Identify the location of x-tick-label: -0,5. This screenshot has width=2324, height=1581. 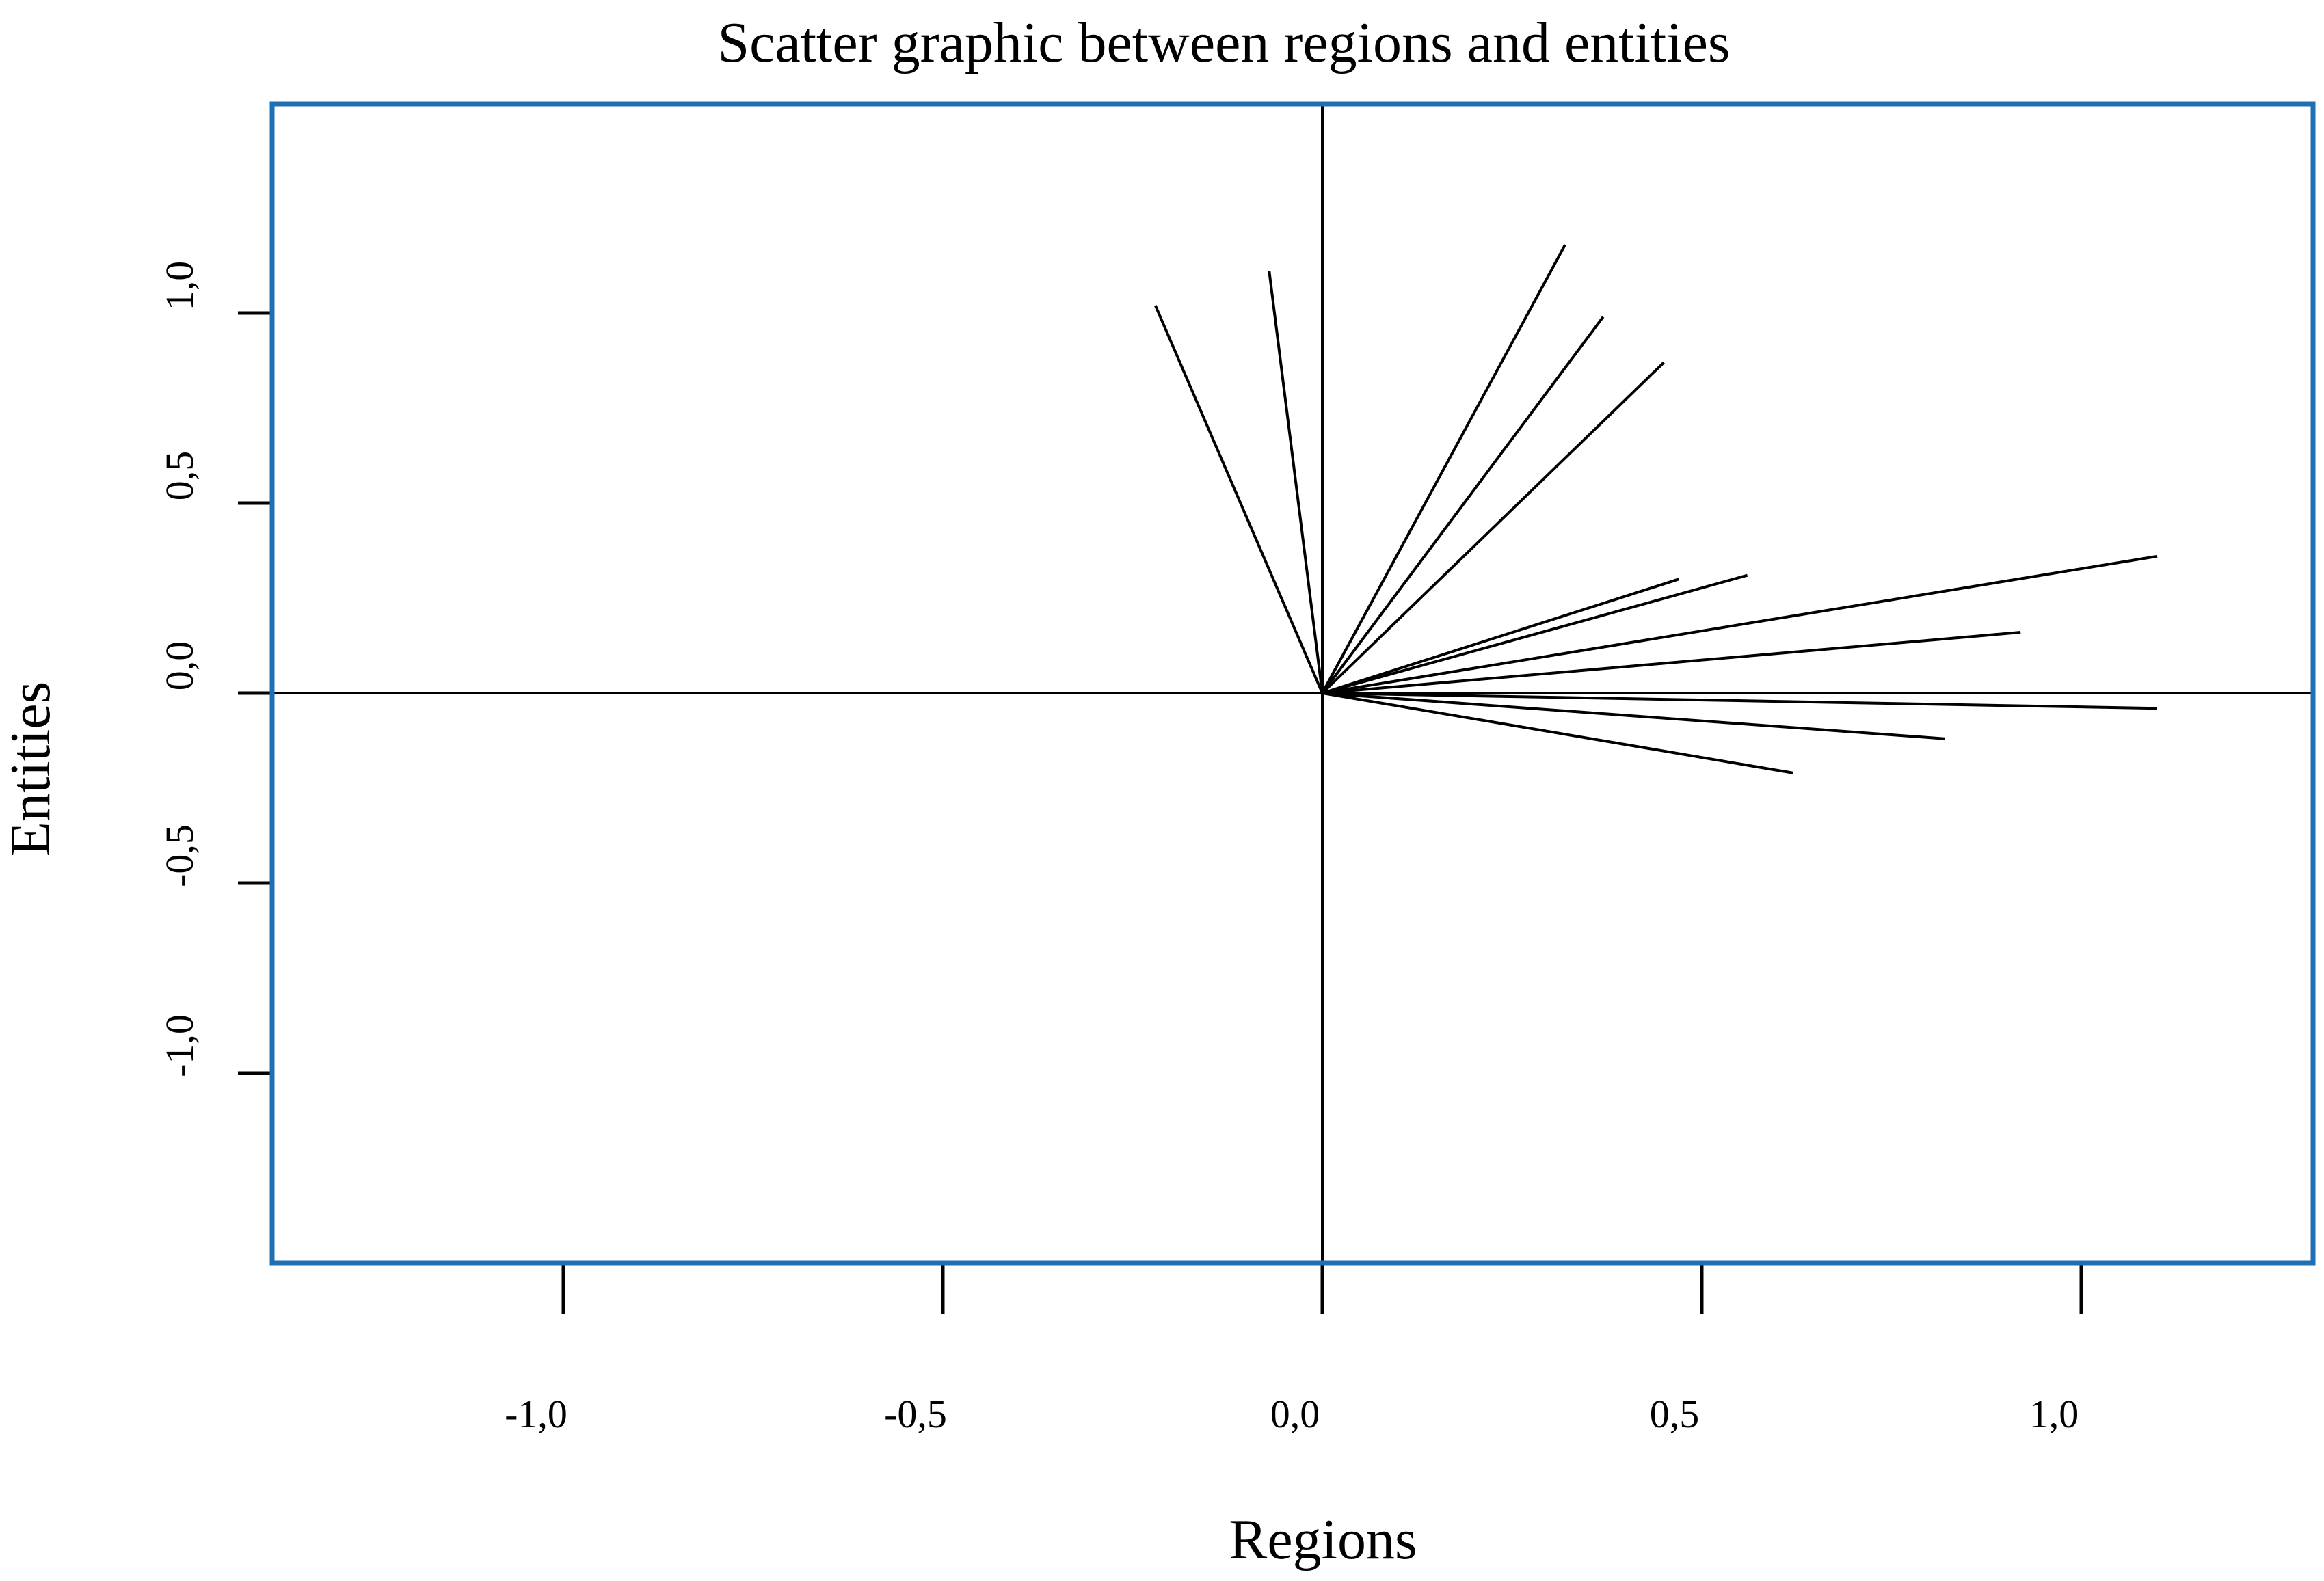
(916, 1414).